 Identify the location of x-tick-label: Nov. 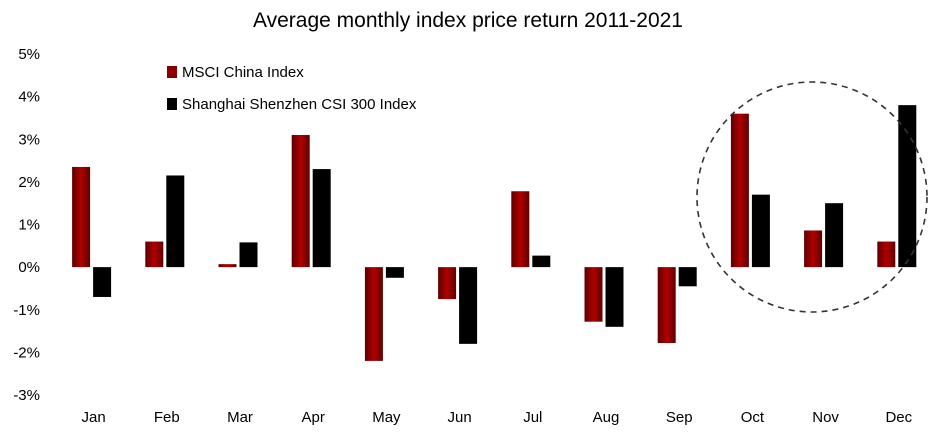
(825, 417).